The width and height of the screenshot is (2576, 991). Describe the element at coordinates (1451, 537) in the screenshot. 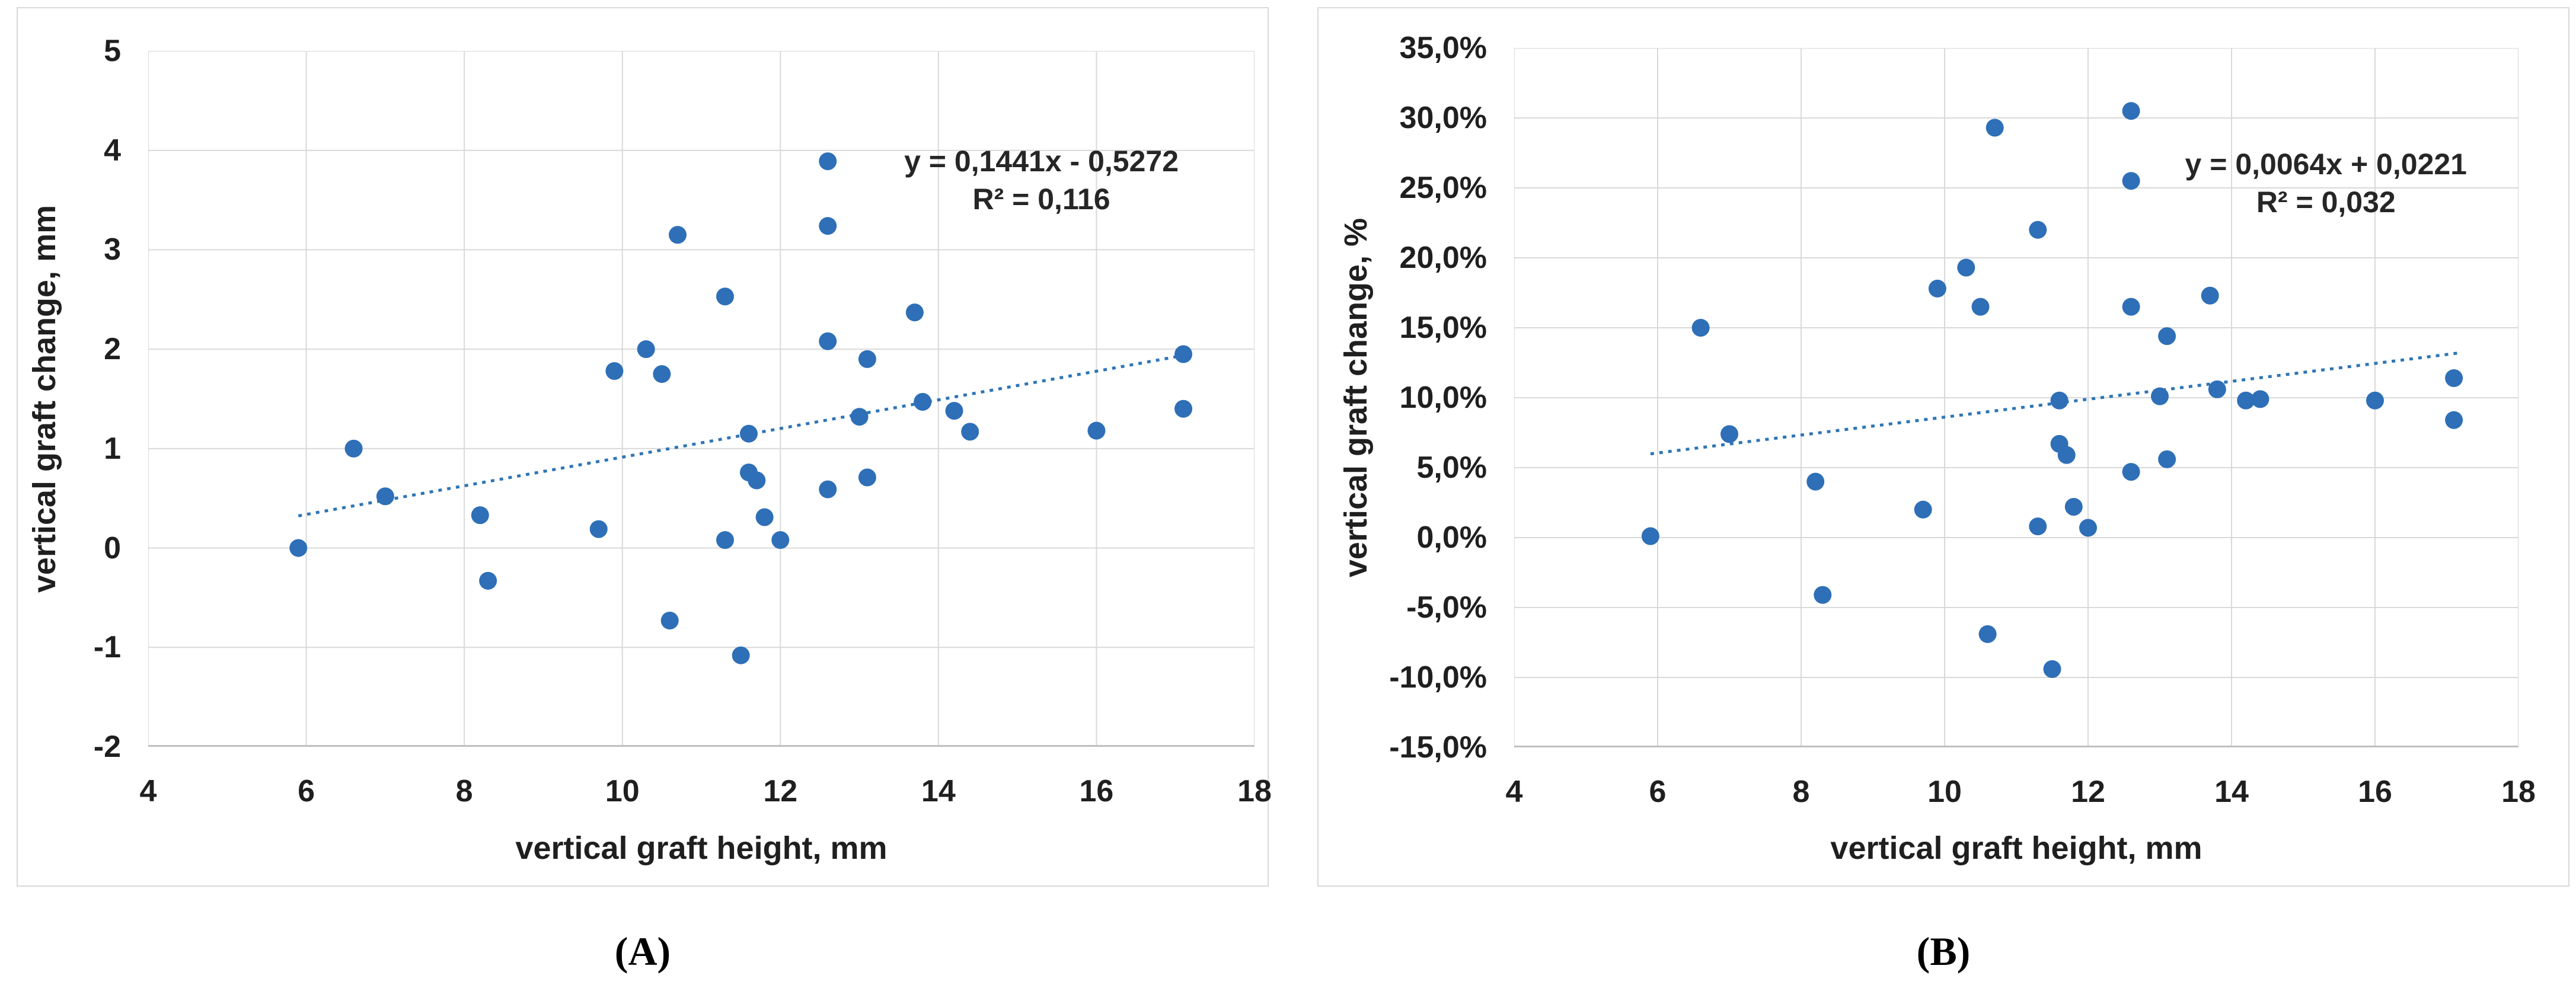

I see `y-tick-label: 0,0%` at that location.